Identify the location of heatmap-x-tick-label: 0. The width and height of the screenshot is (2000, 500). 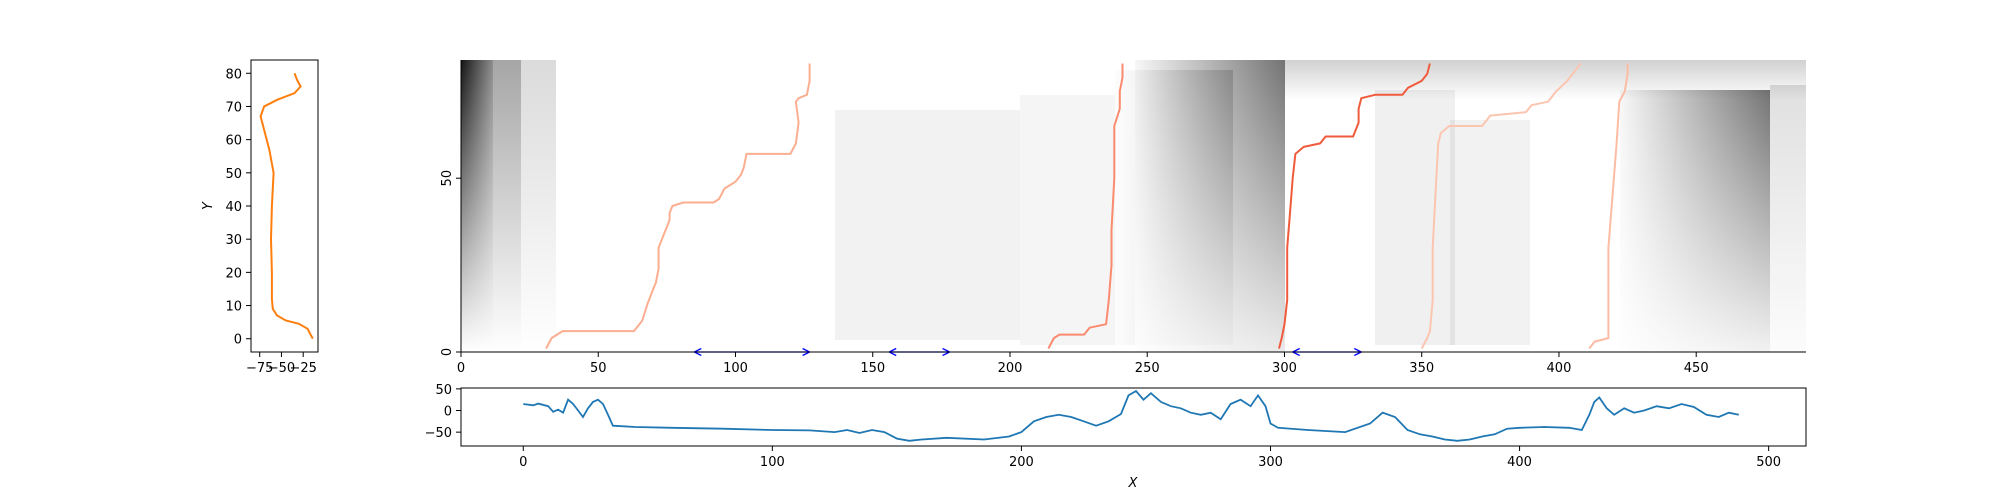
(461, 368).